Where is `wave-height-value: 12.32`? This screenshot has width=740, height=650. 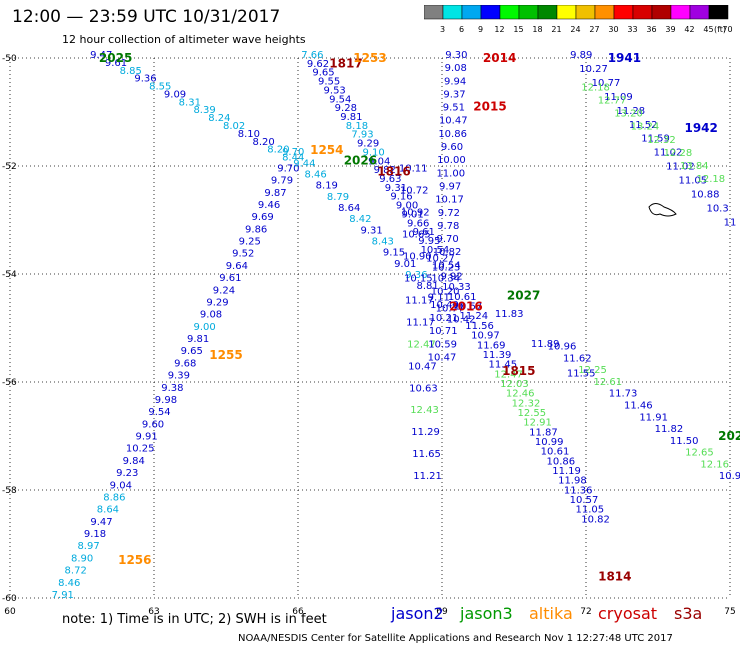 wave-height-value: 12.32 is located at coordinates (661, 140).